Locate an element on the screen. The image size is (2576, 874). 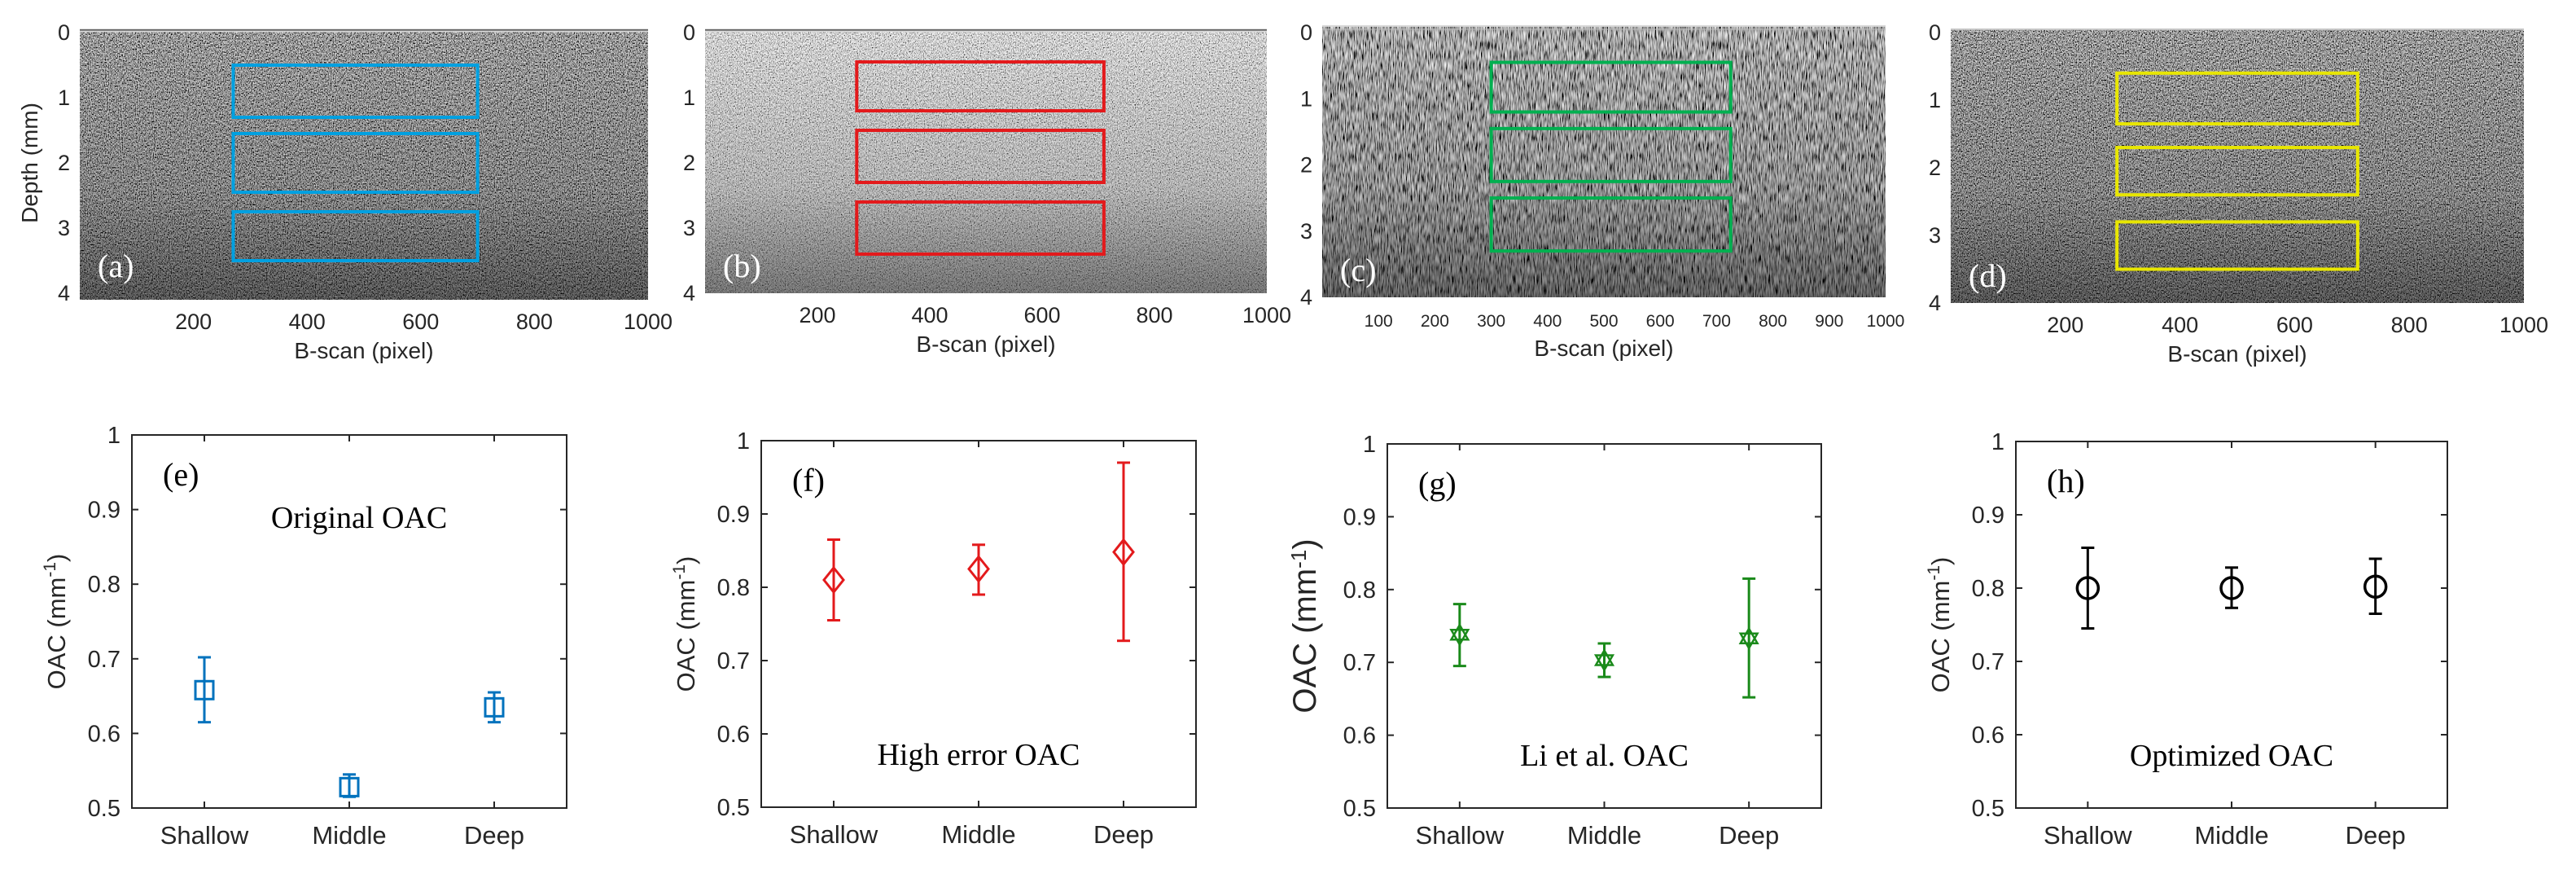
oct-panel-d: 0 1 2 3 4 200 400 600 800 1000 B-scan (pixel) (d) is located at coordinates (2238, 194).